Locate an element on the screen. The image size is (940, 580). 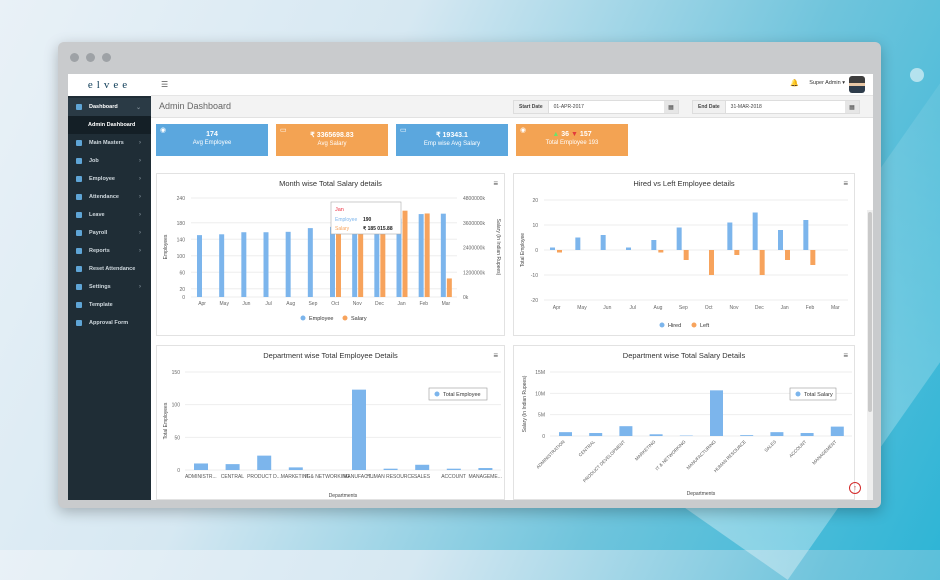
window-dot-close is located at coordinates (74, 57).